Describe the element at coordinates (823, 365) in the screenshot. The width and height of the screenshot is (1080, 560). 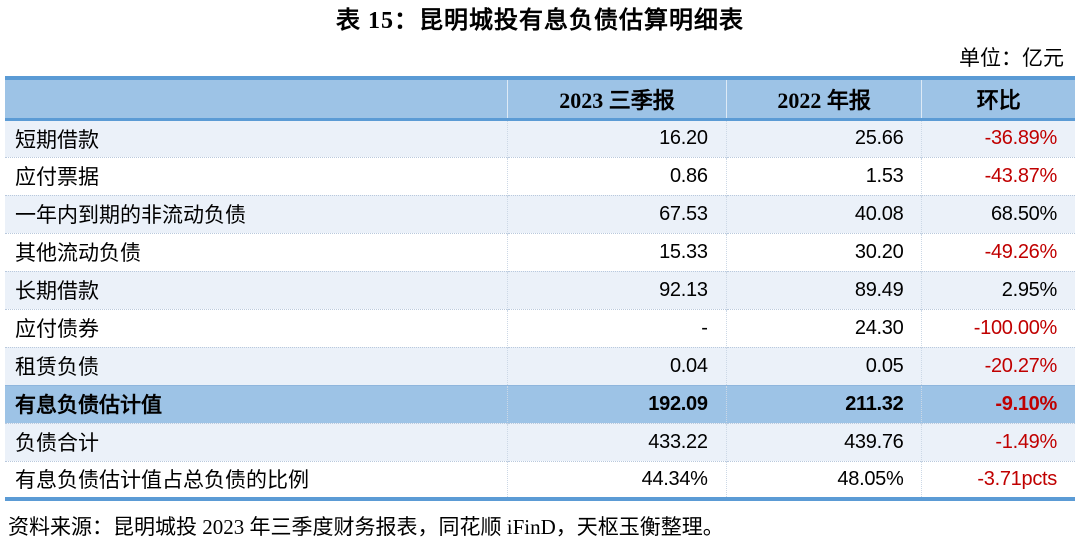
I see `value-2022: 0.05` at that location.